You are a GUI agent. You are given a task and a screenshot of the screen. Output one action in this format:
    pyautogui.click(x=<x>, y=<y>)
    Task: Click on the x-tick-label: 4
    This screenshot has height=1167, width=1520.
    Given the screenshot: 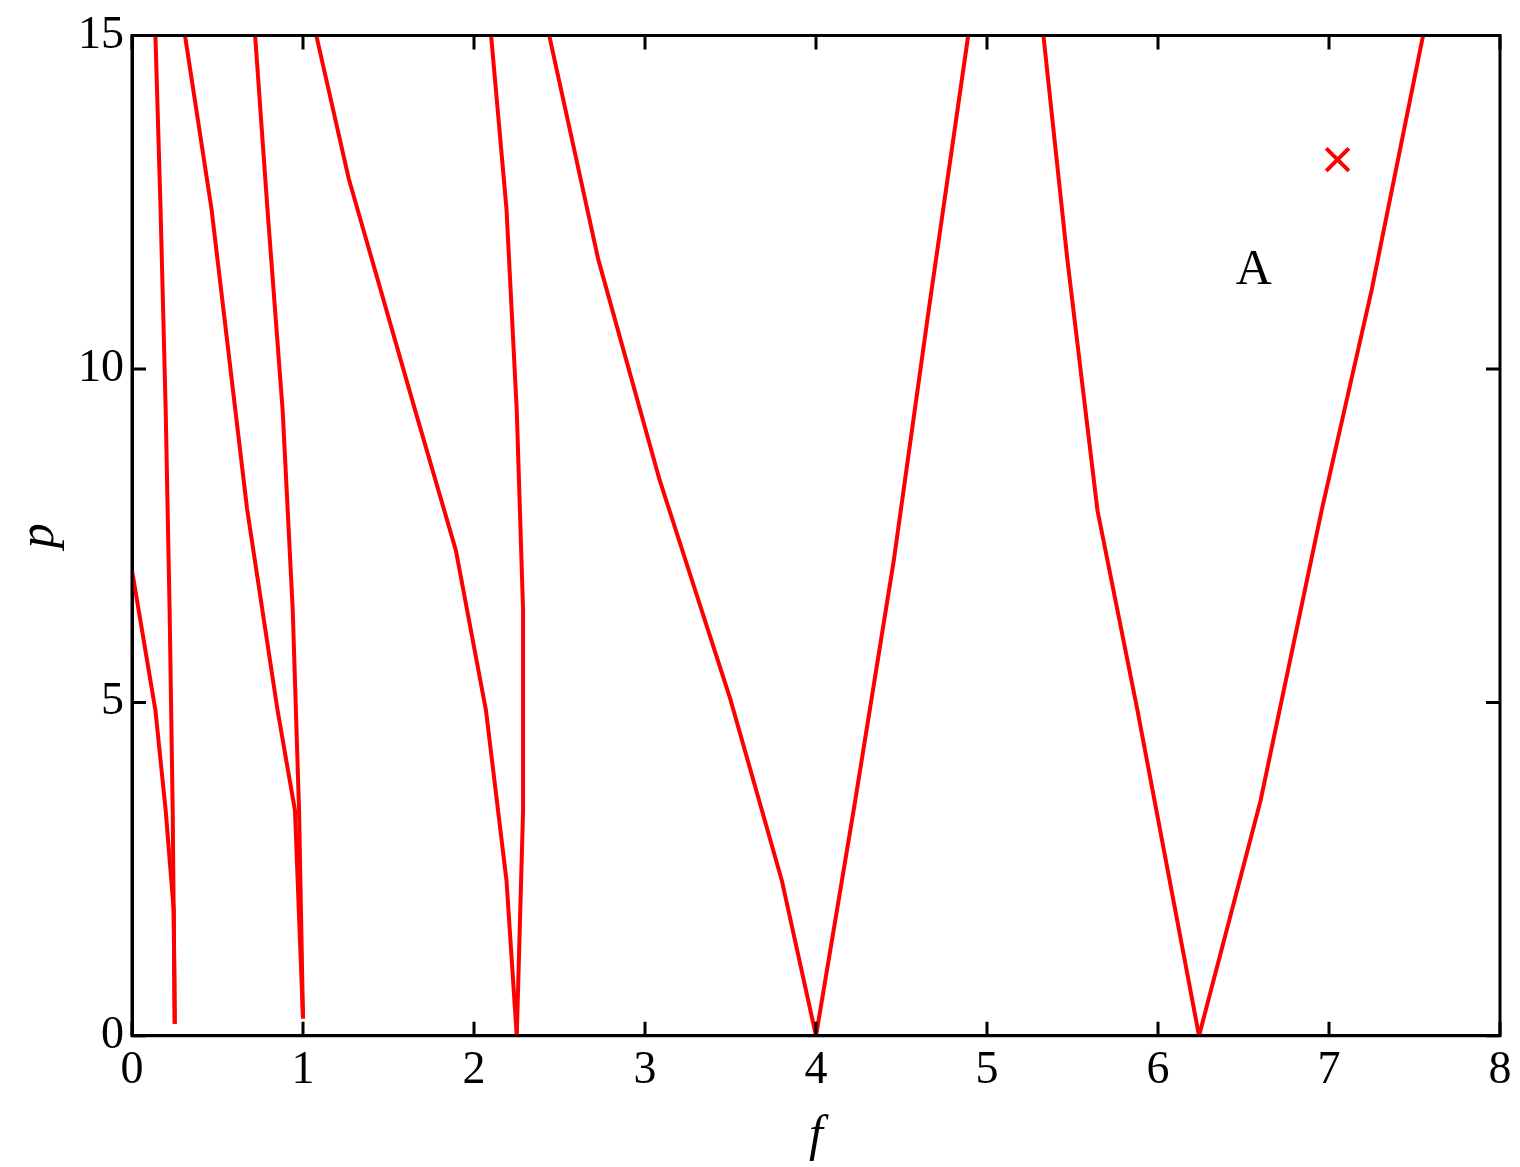 What is the action you would take?
    pyautogui.click(x=816, y=1068)
    